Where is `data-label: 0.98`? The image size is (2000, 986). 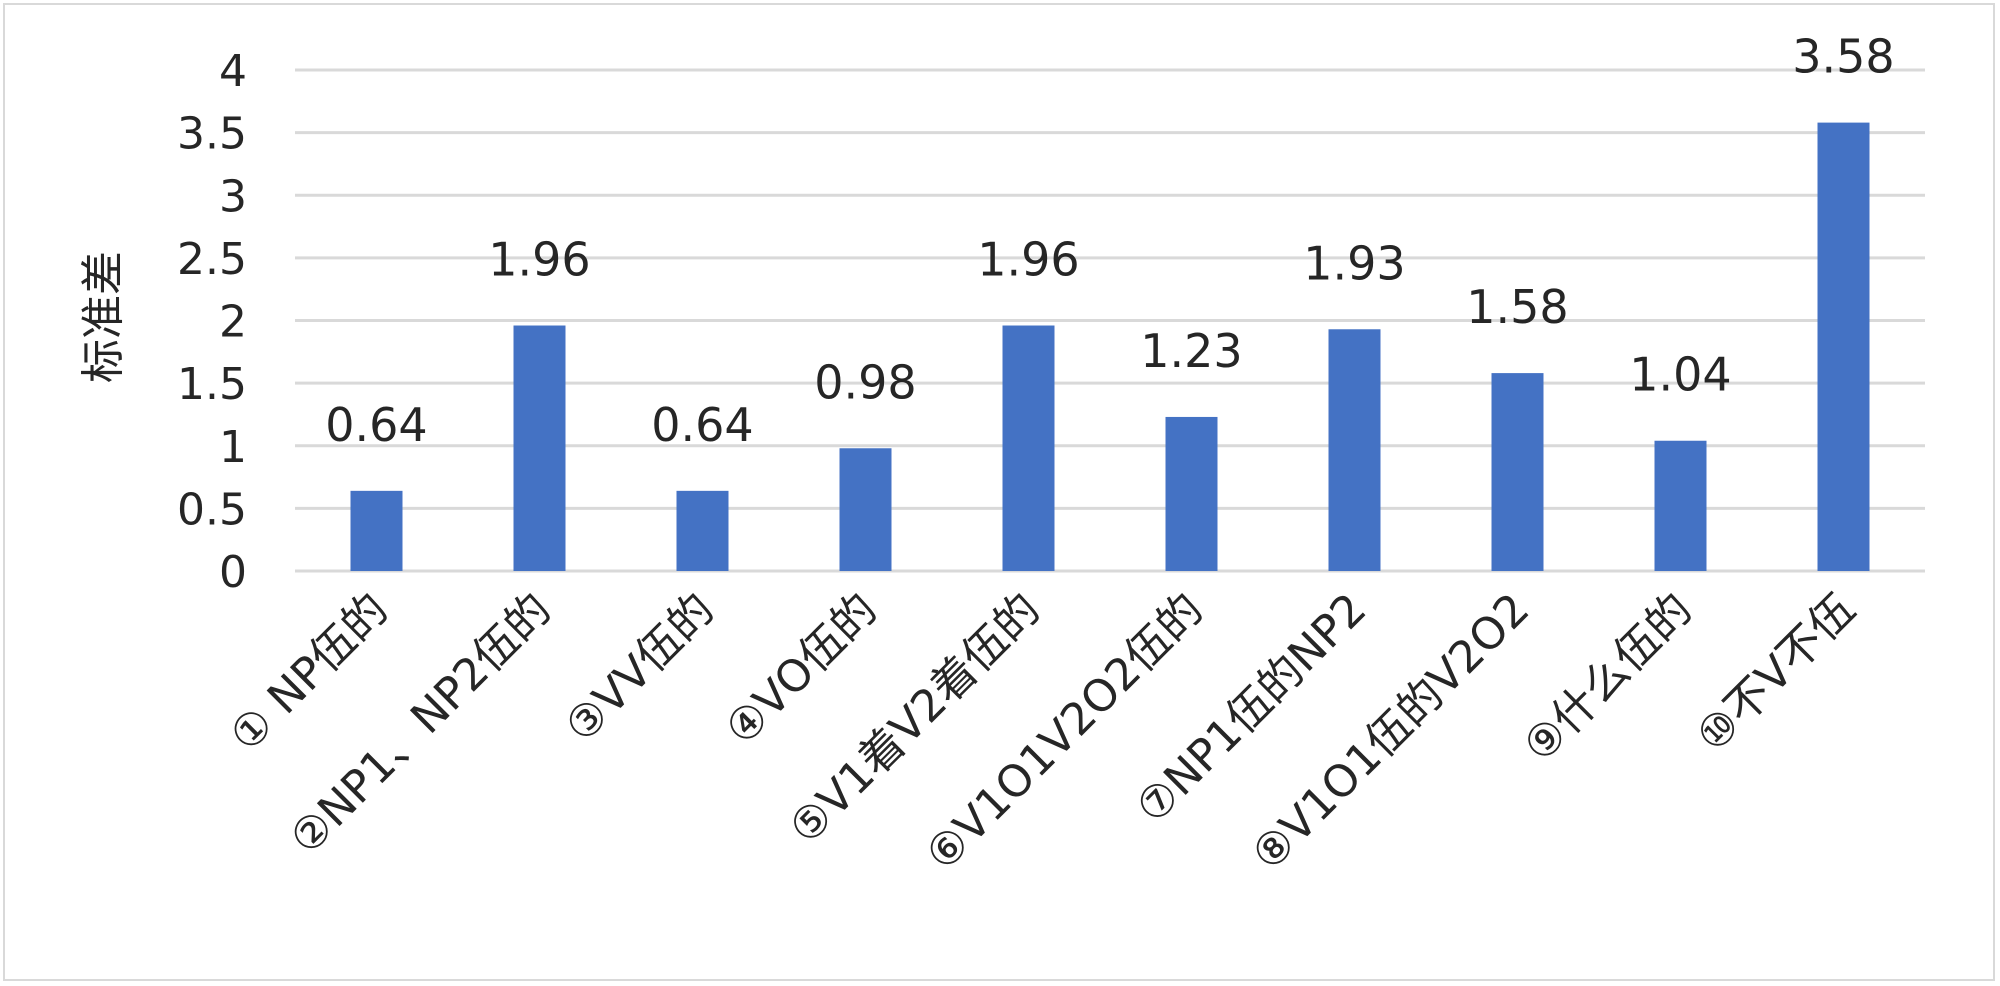 data-label: 0.98 is located at coordinates (865, 382).